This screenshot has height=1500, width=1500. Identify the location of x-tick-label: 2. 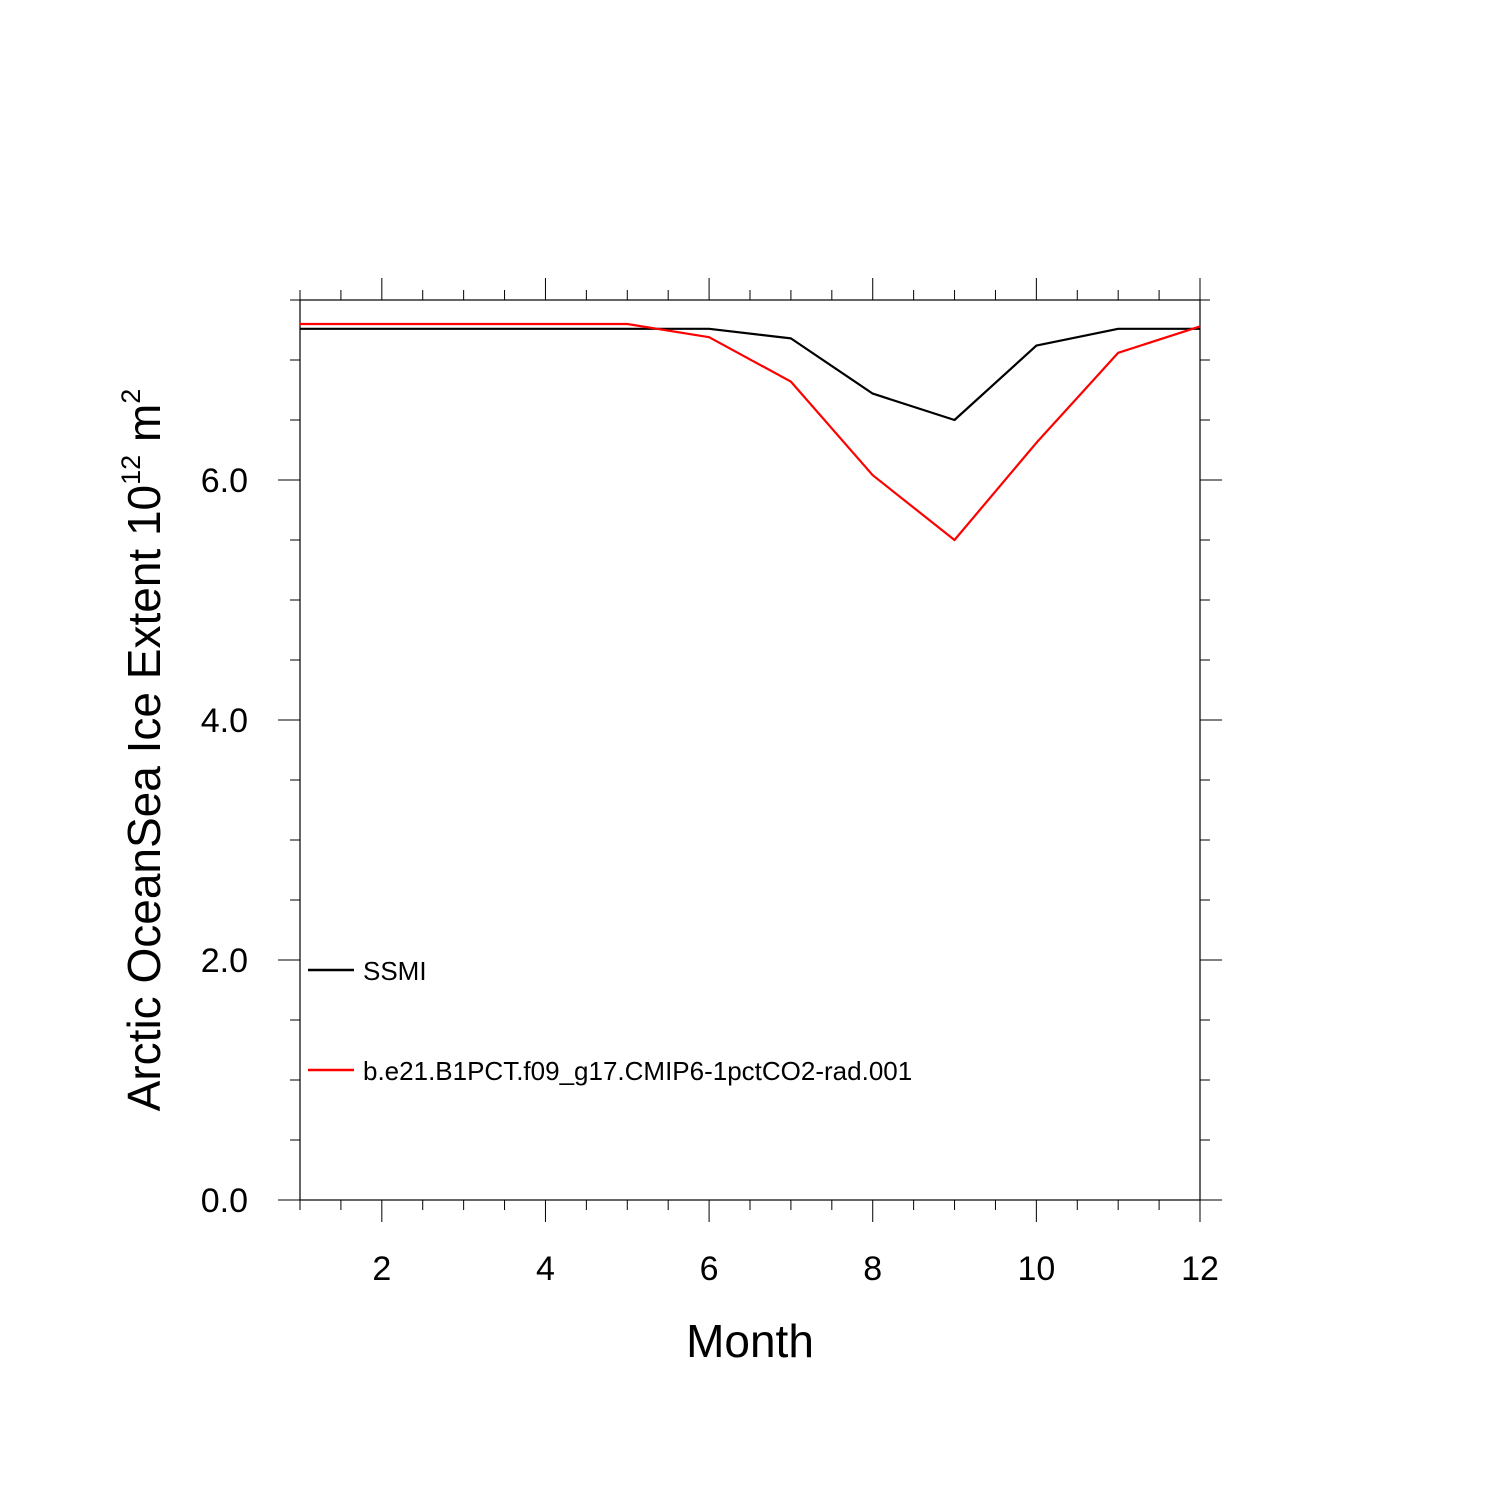
(381, 1269).